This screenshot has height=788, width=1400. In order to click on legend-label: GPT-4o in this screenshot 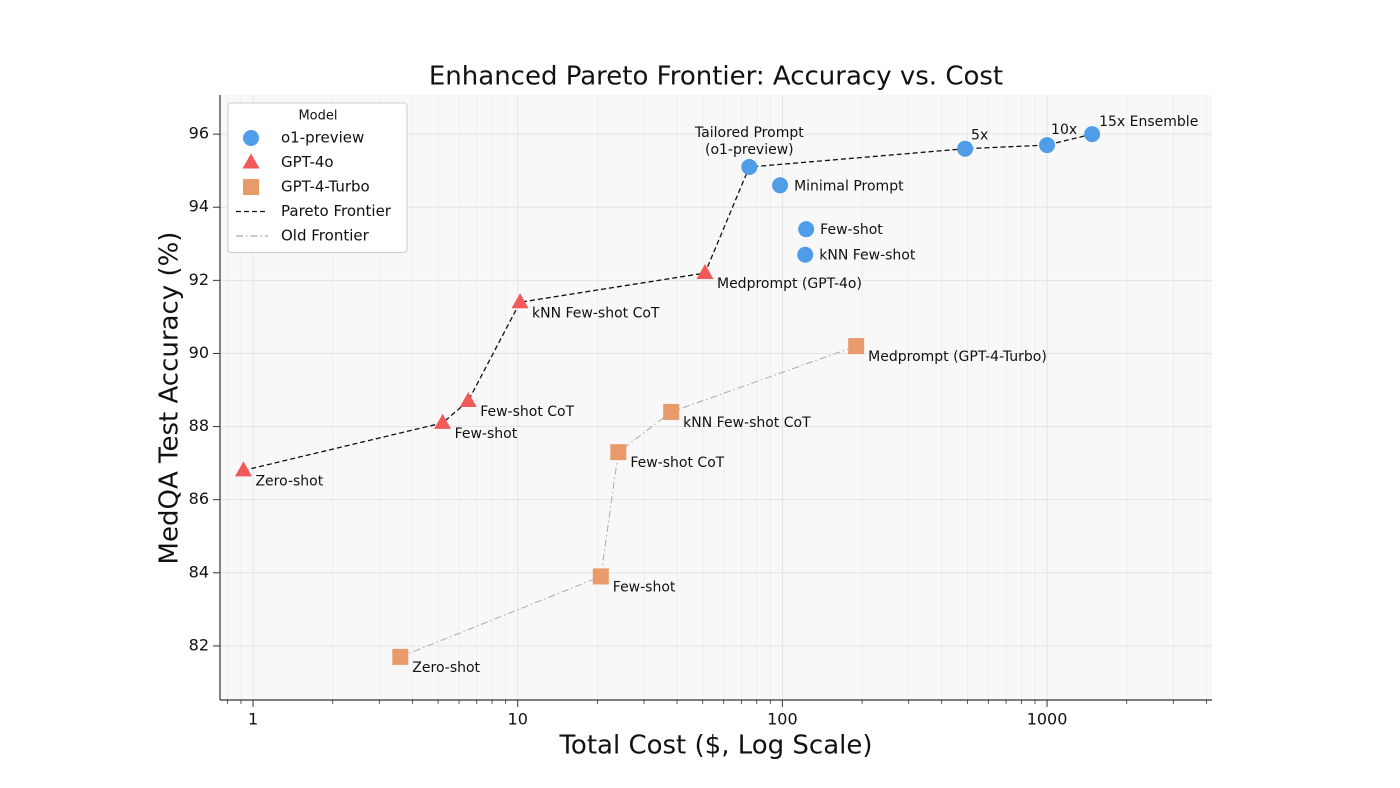, I will do `click(307, 162)`.